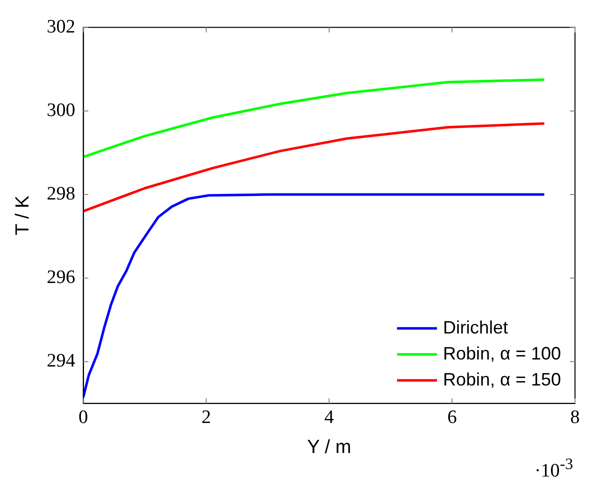  I want to click on x-axis-title: Y / m, so click(329, 447).